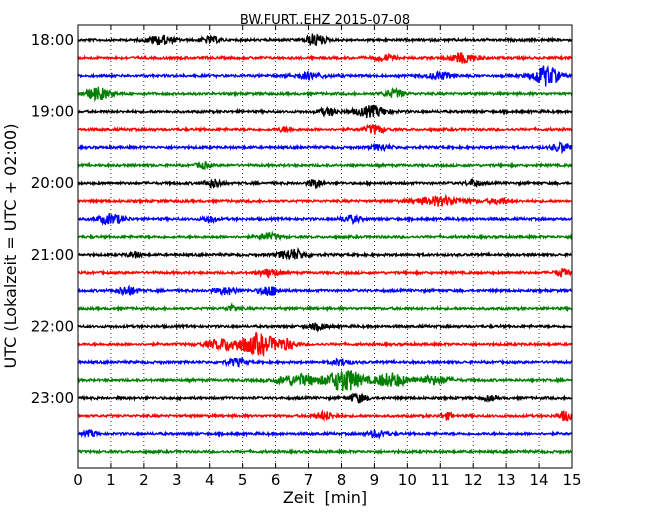  I want to click on x-tick-label: 11, so click(440, 480).